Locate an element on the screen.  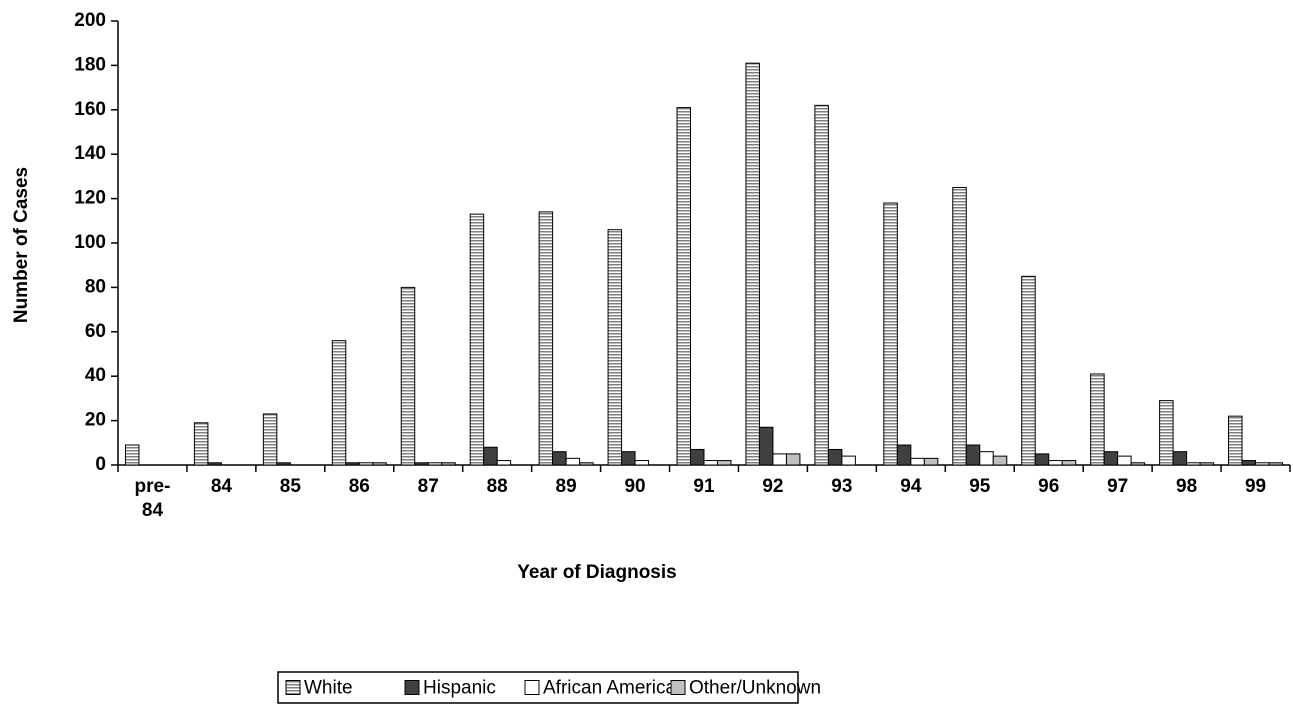
x-tick-label: pre- 84 is located at coordinates (153, 498).